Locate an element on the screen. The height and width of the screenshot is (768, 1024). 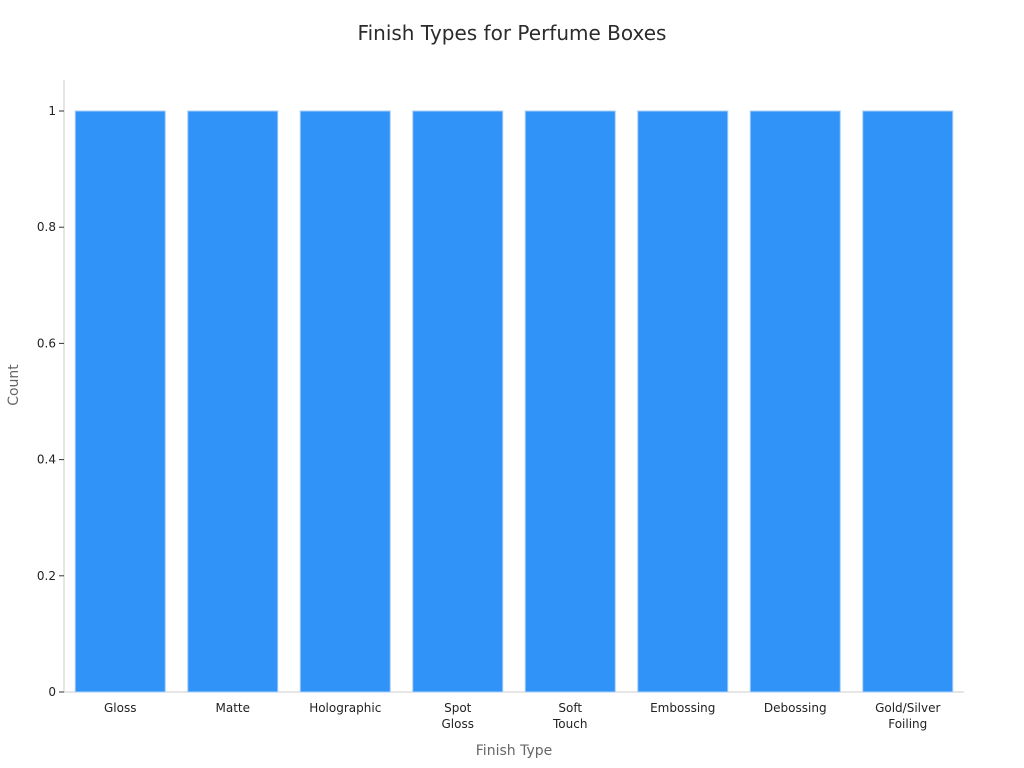
x-tick-label-line: Foiling is located at coordinates (907, 724).